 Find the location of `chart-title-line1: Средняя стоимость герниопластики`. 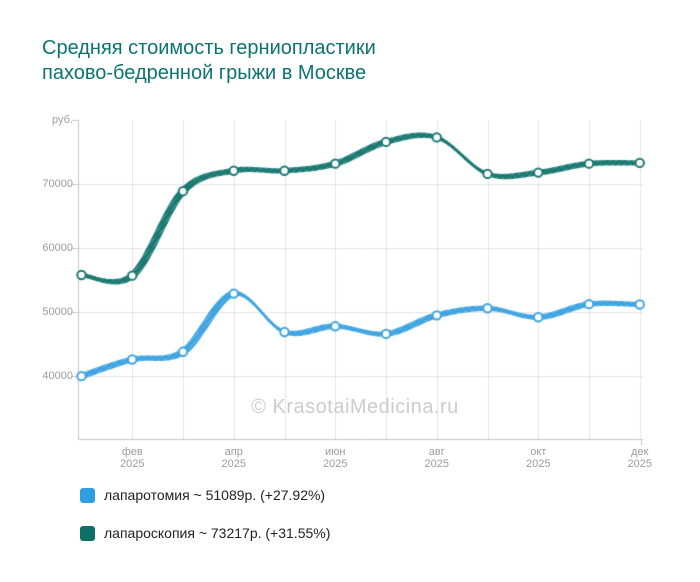

chart-title-line1: Средняя стоимость герниопластики is located at coordinates (209, 48).